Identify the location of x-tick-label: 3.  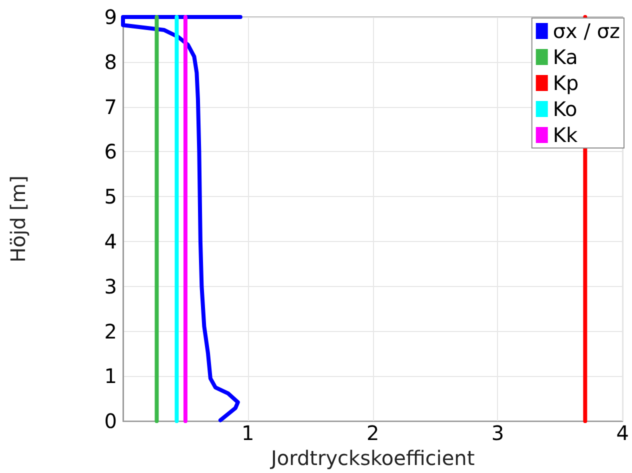
(497, 433).